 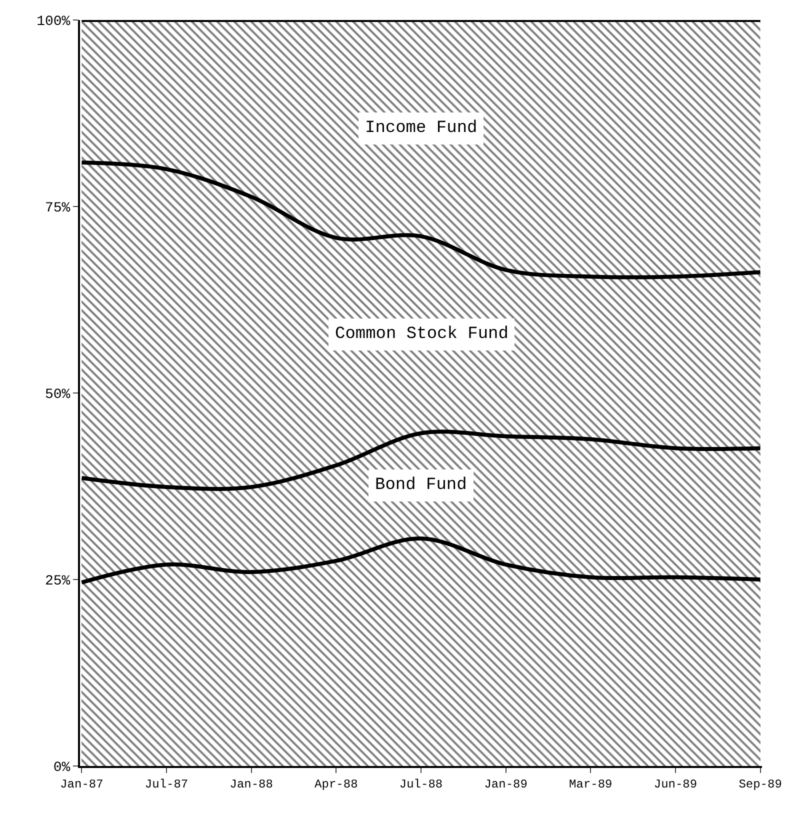 What do you see at coordinates (421, 128) in the screenshot?
I see `series-label: Income Fund` at bounding box center [421, 128].